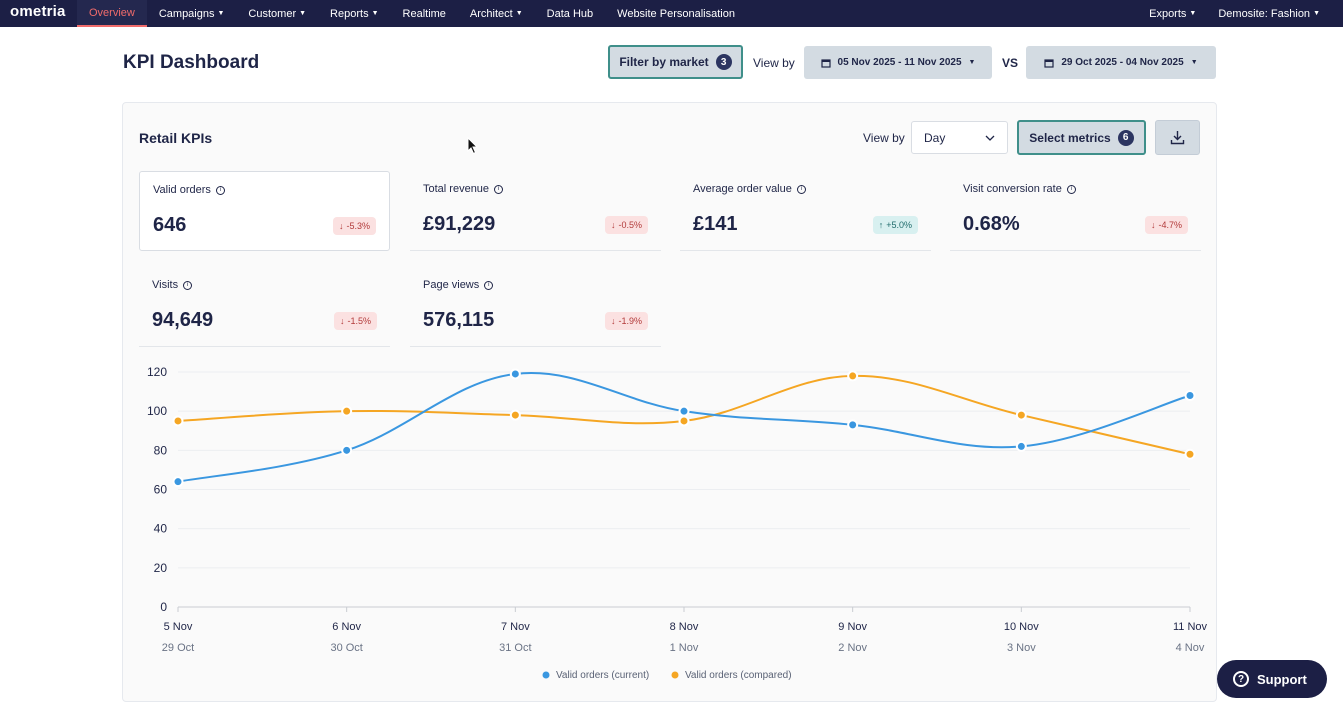 The height and width of the screenshot is (702, 1343). I want to click on current-date-range: 05 Nov 2025 - 11 Nov 2025, so click(899, 62).